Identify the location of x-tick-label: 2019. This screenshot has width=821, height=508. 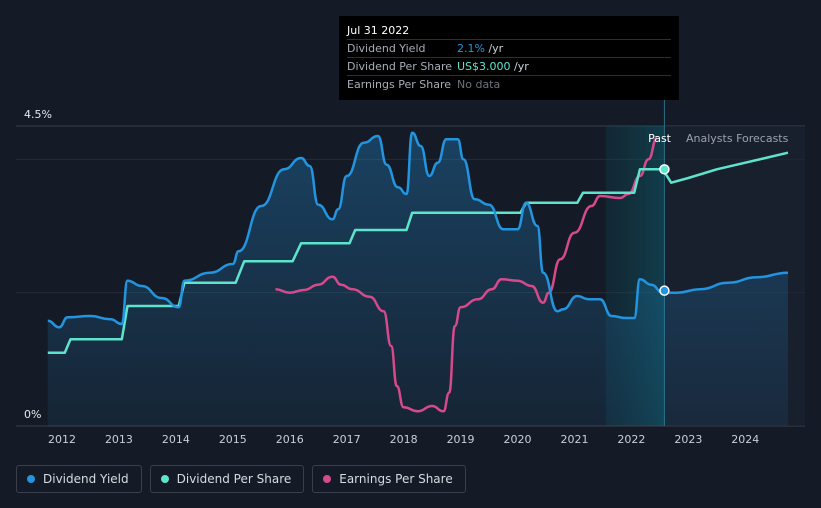
(461, 439).